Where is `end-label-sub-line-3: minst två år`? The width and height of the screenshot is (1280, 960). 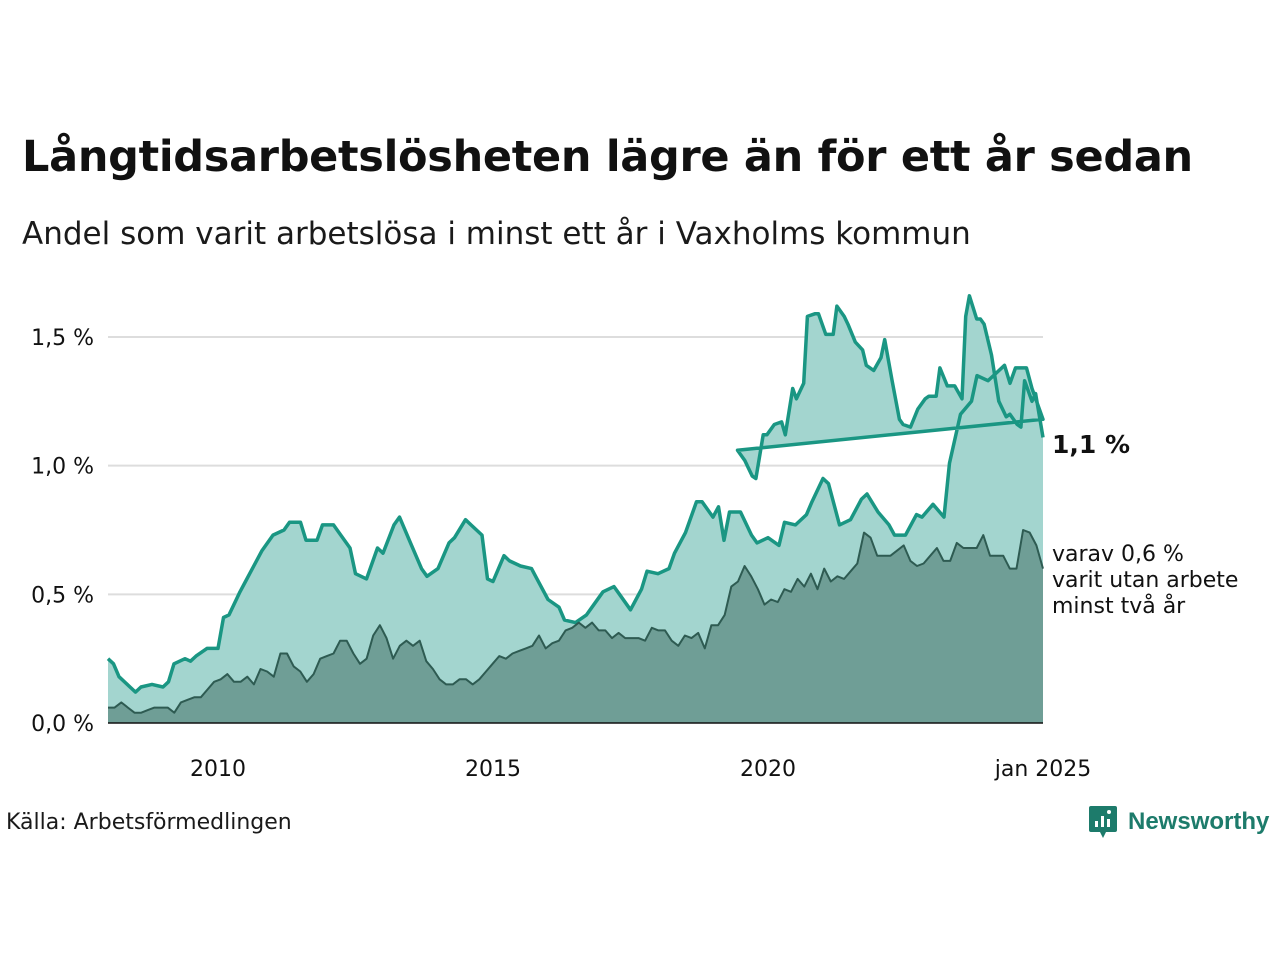 end-label-sub-line-3: minst två år is located at coordinates (1119, 606).